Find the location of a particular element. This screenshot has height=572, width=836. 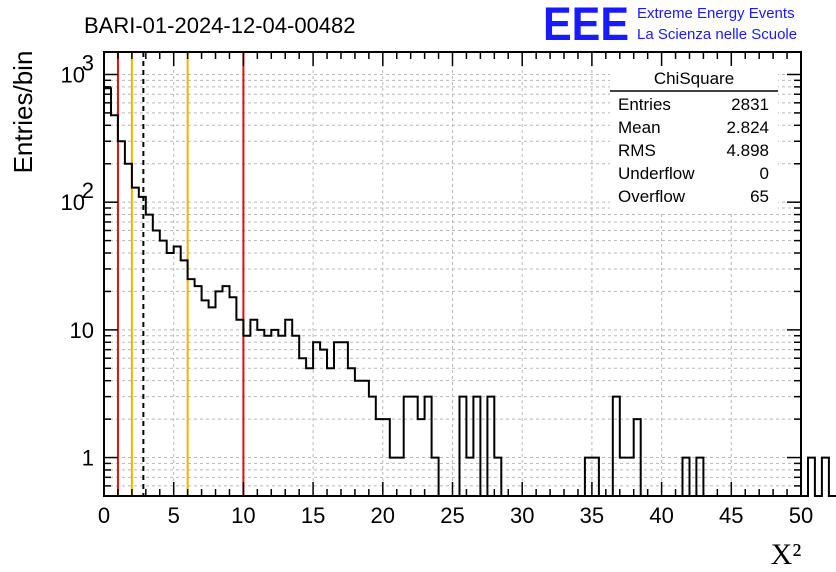

y-tick-label: 1 is located at coordinates (88, 458).